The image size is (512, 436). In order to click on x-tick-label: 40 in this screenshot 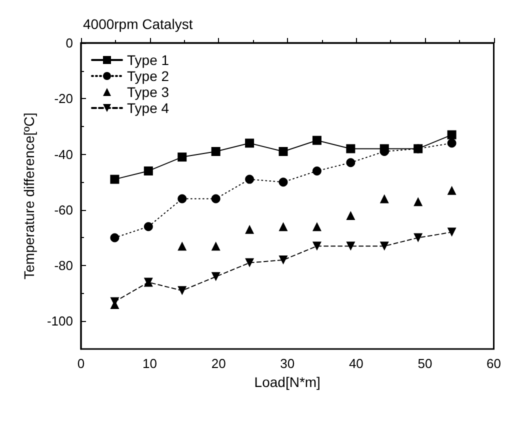, I will do `click(356, 363)`.